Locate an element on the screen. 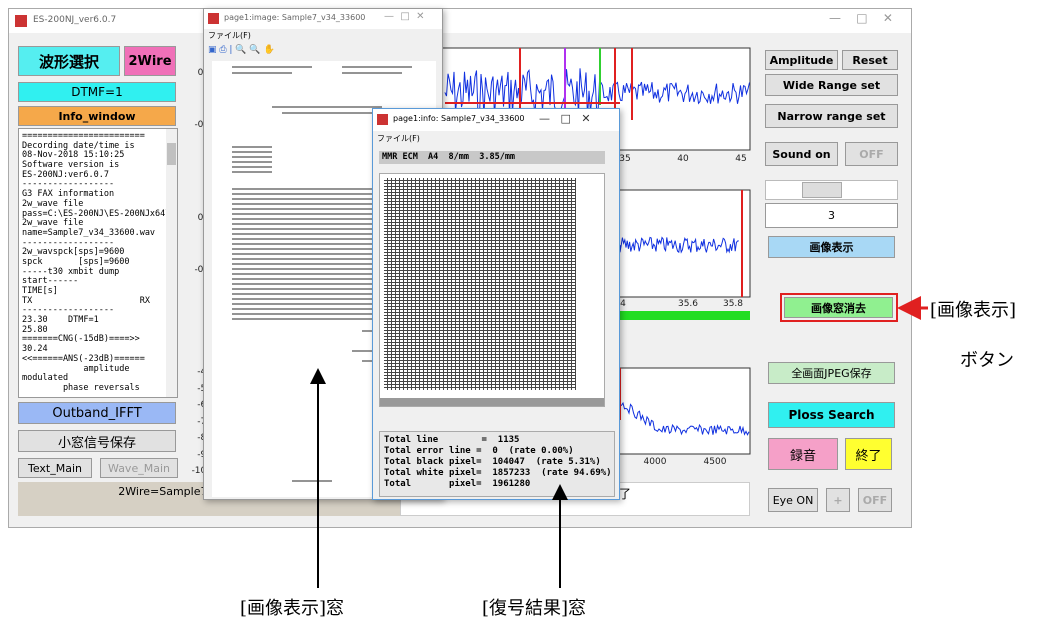  info-header: MMR ECM A4 8/mm 3.85/mm is located at coordinates (492, 157).